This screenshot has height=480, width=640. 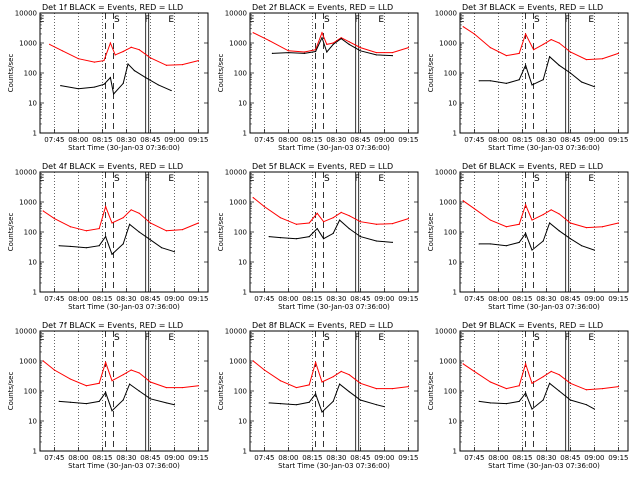 I want to click on event-marker-label: S, so click(x=117, y=20).